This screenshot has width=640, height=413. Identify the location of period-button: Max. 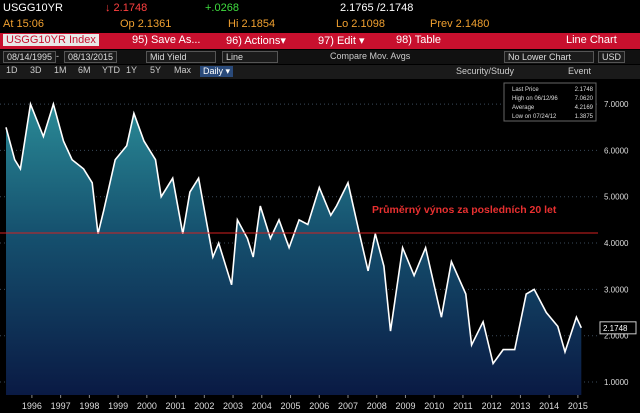
(183, 70).